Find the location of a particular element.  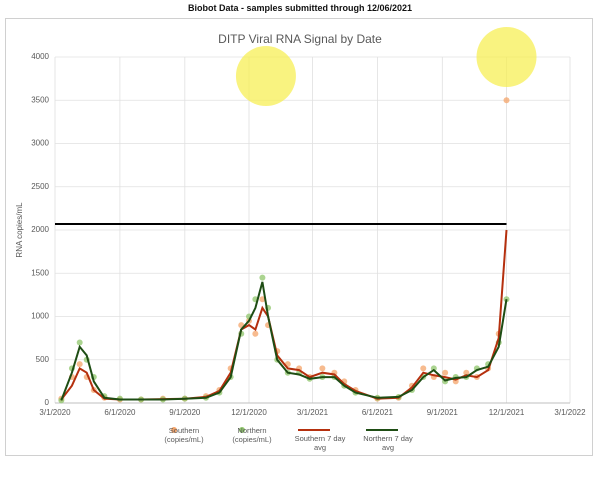

x-tick-label: 3/1/2020 is located at coordinates (55, 412).